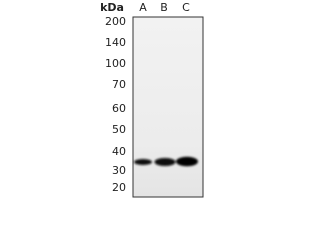 The height and width of the screenshot is (240, 320). Describe the element at coordinates (119, 84) in the screenshot. I see `marker-label: 70` at that location.